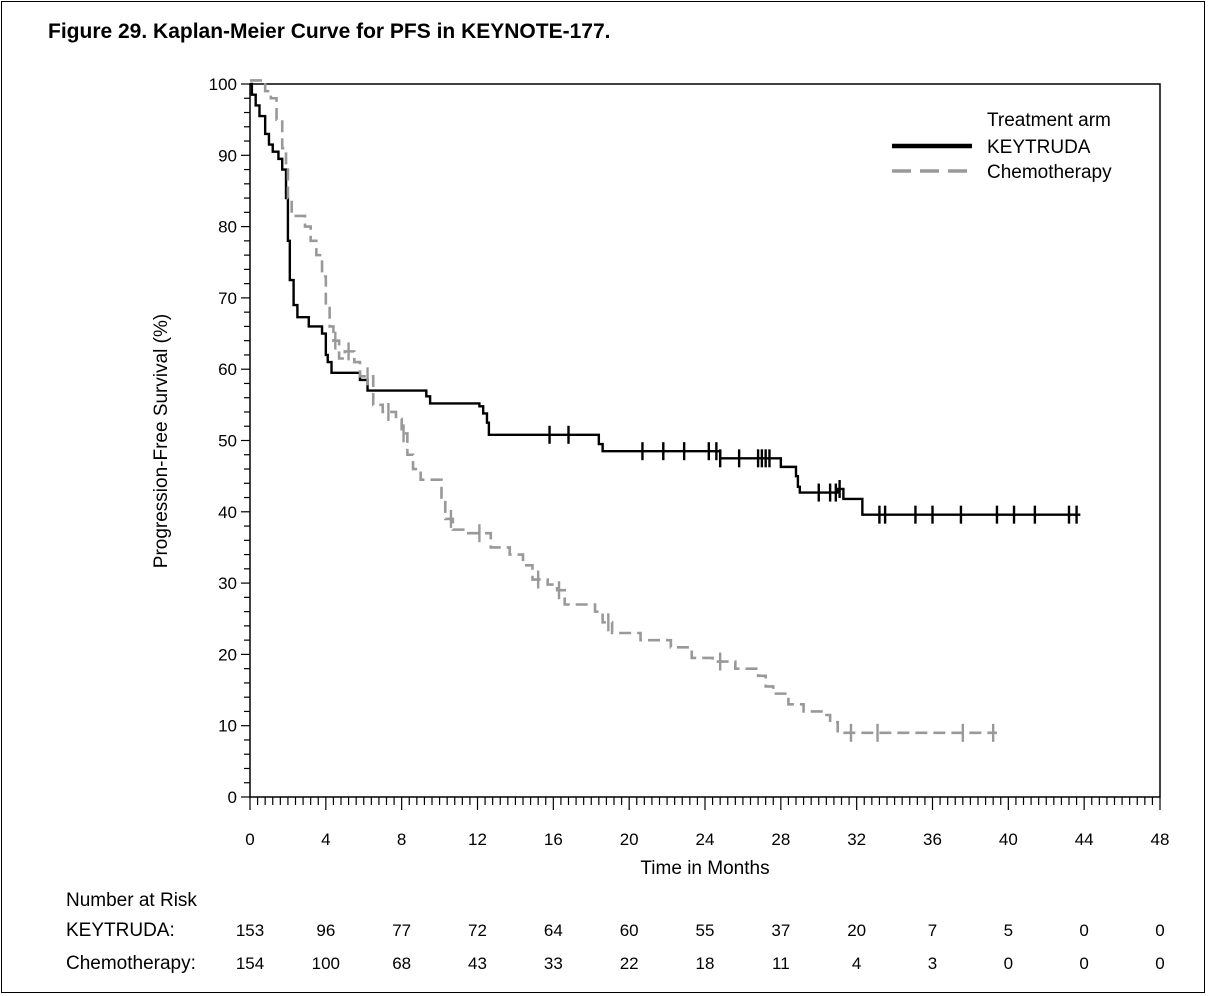 This screenshot has height=996, width=1208. Describe the element at coordinates (326, 963) in the screenshot. I see `risk-value: 100` at that location.